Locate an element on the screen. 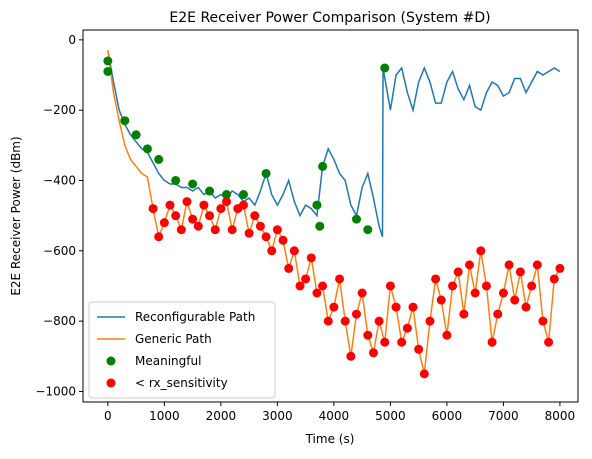  y-tick-label: −200 is located at coordinates (59, 110).